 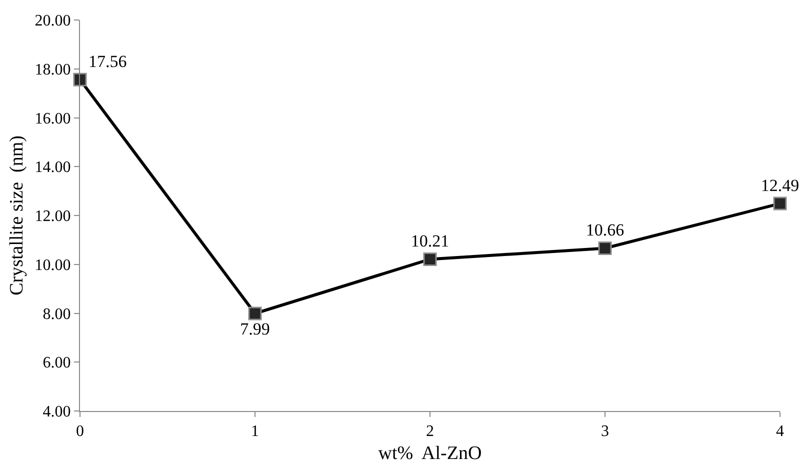 What do you see at coordinates (430, 431) in the screenshot?
I see `x-tick-label: 2` at bounding box center [430, 431].